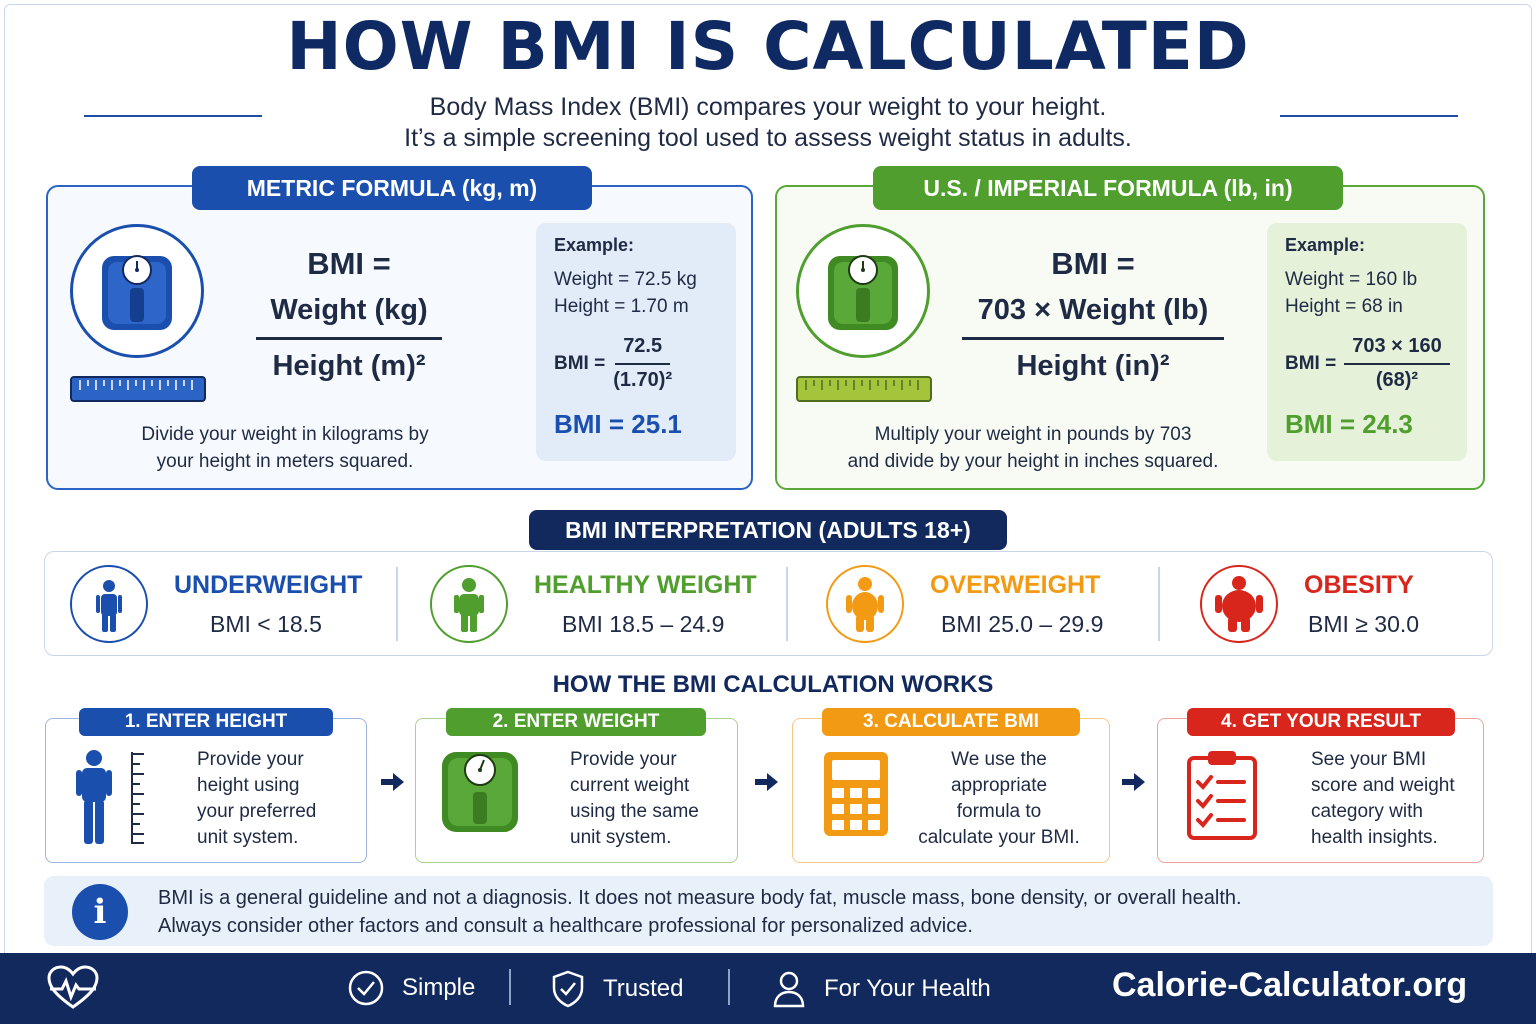 Image resolution: width=1536 pixels, height=1024 pixels. Describe the element at coordinates (1397, 380) in the screenshot. I see `imperial-example-denominator: (68)²` at that location.